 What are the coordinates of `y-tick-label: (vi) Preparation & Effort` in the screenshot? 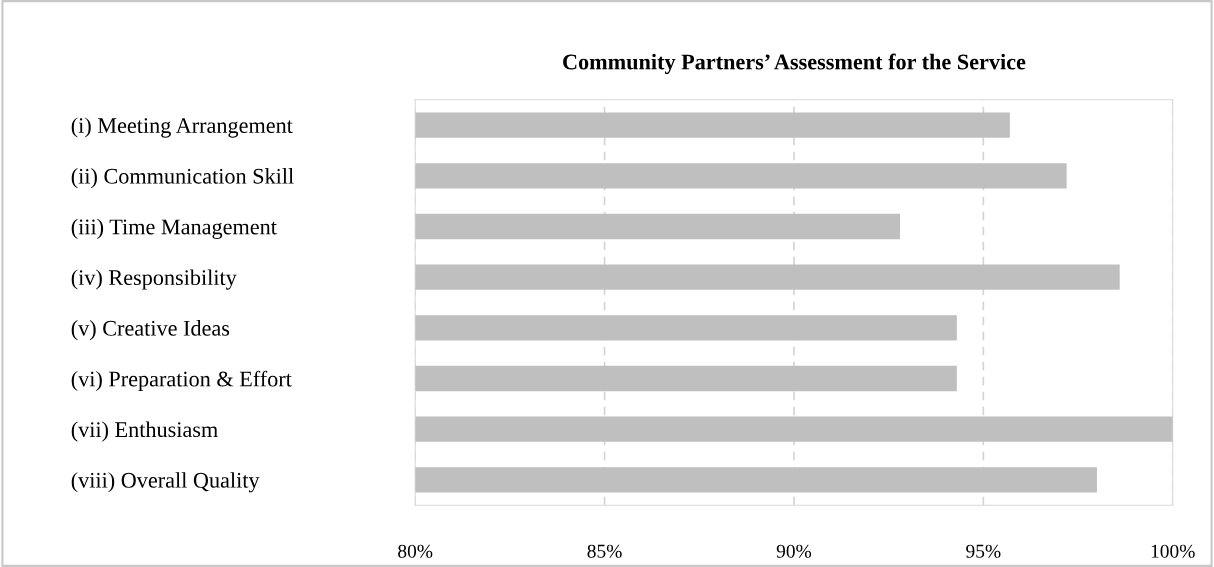 It's located at (181, 381).